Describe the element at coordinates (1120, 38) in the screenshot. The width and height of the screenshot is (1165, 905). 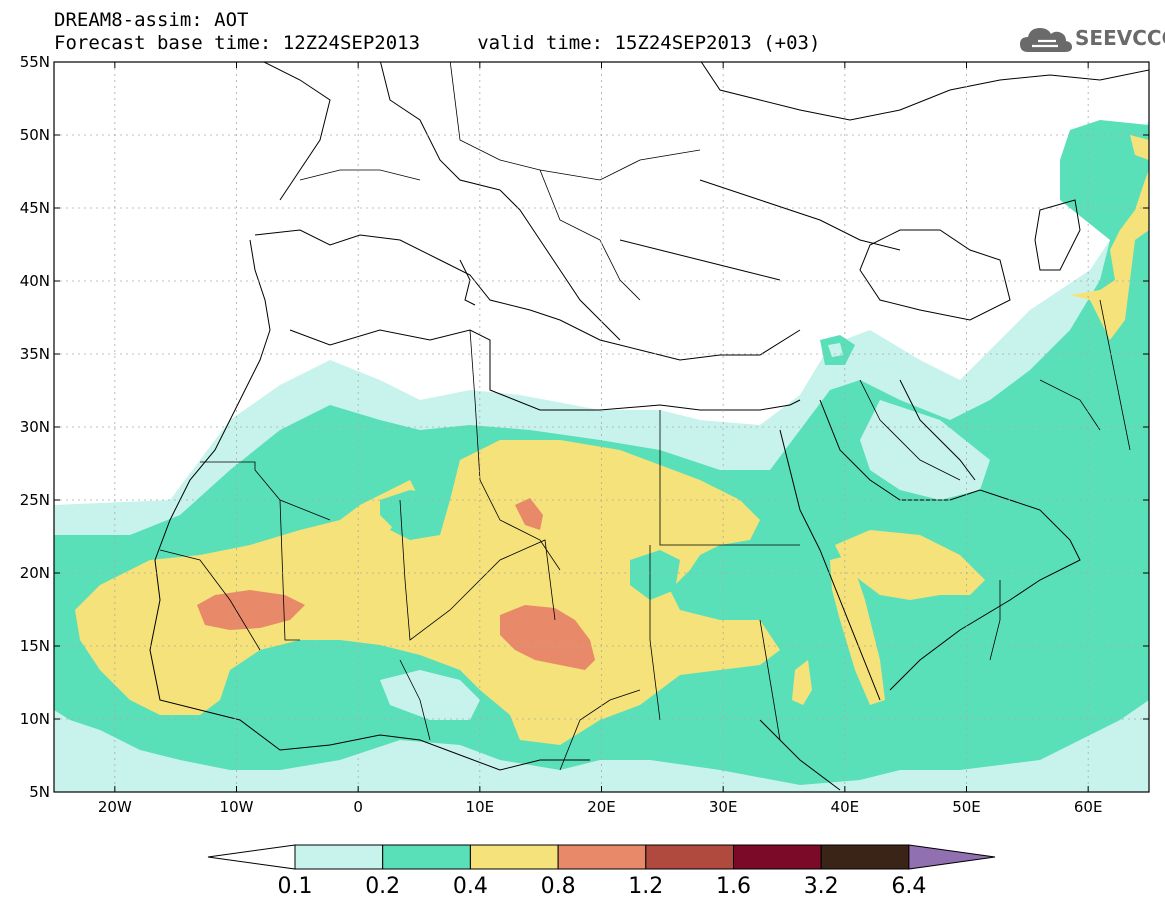
I see `logo-text: SEEVCCC` at that location.